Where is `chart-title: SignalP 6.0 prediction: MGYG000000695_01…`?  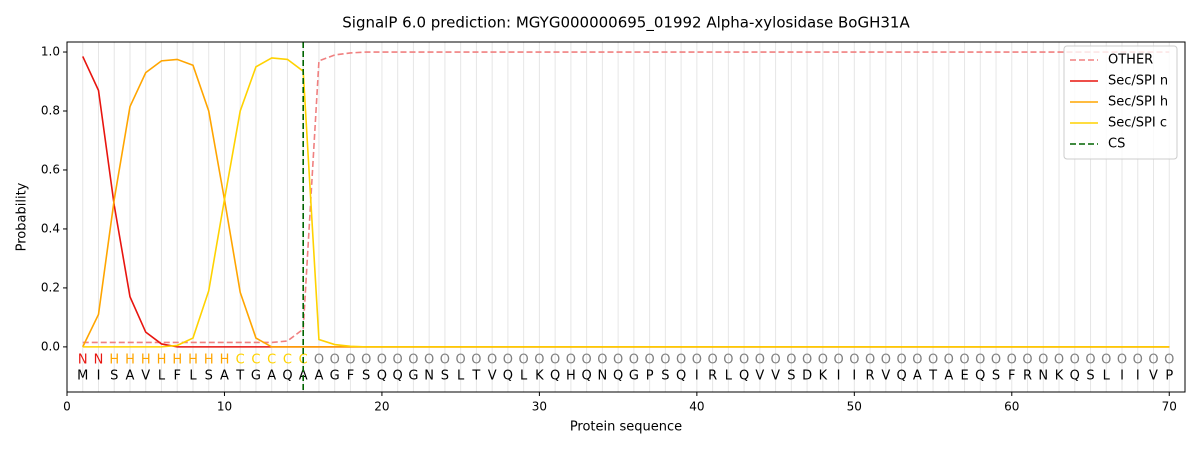 chart-title: SignalP 6.0 prediction: MGYG000000695_01… is located at coordinates (626, 23).